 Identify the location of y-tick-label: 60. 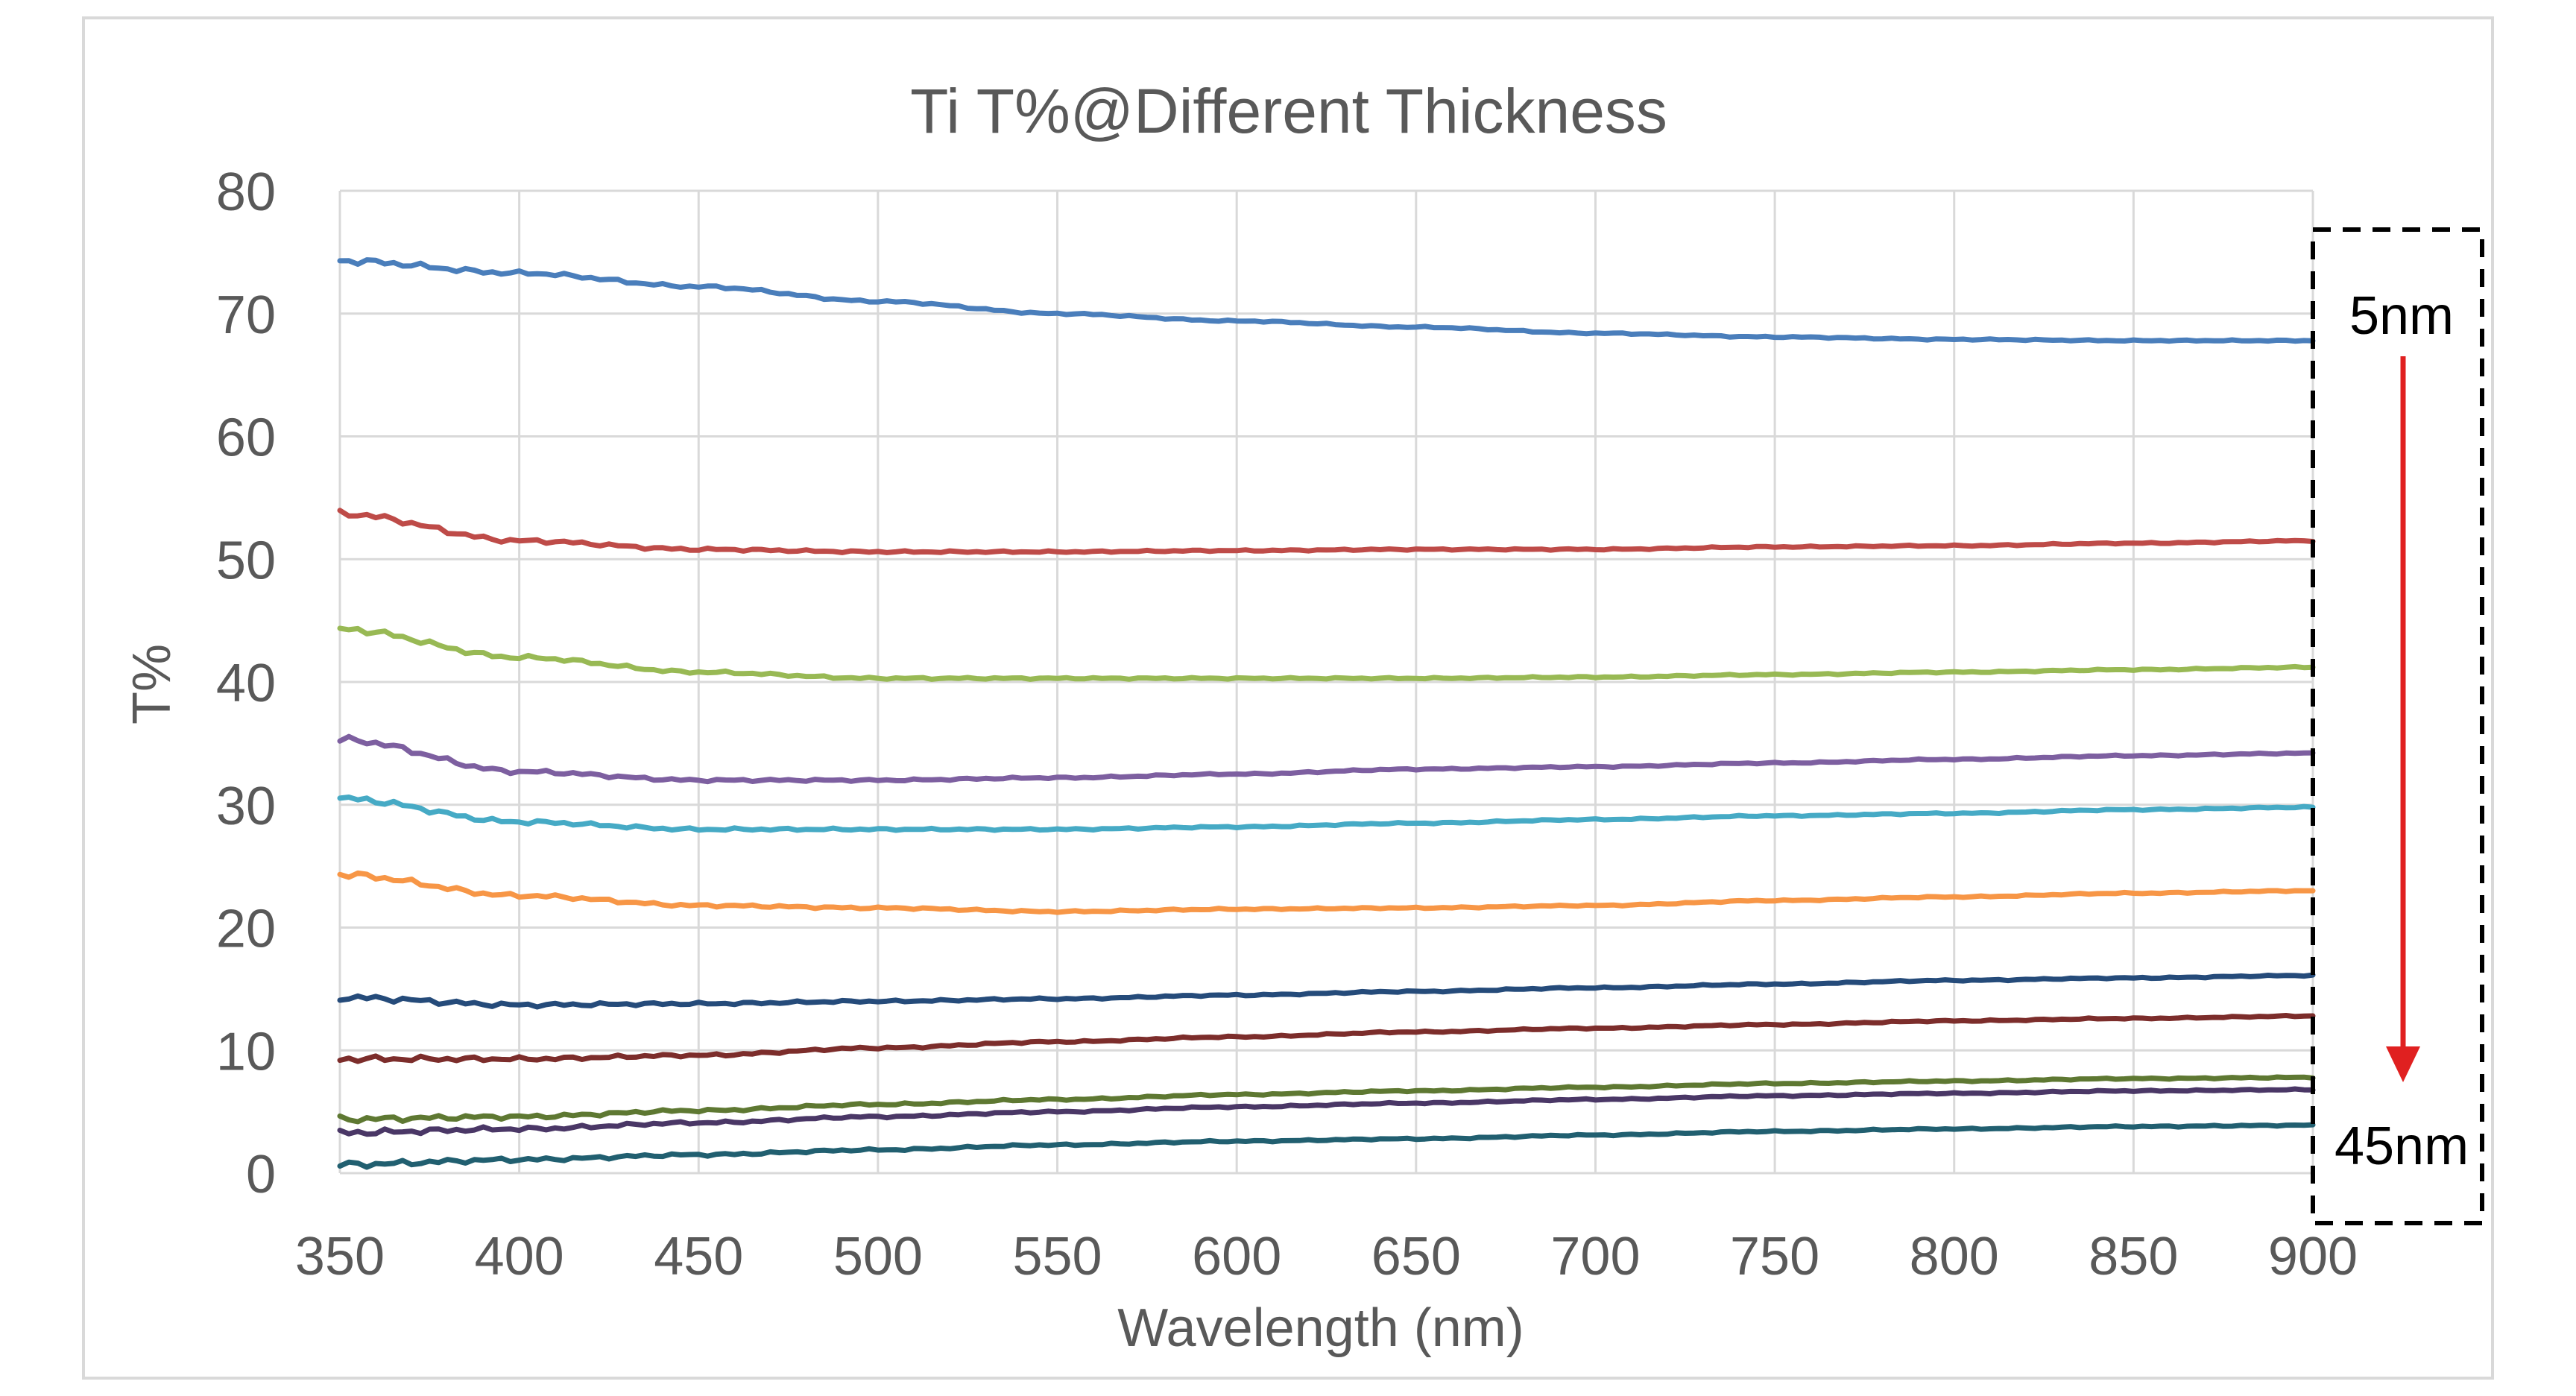
(246, 438).